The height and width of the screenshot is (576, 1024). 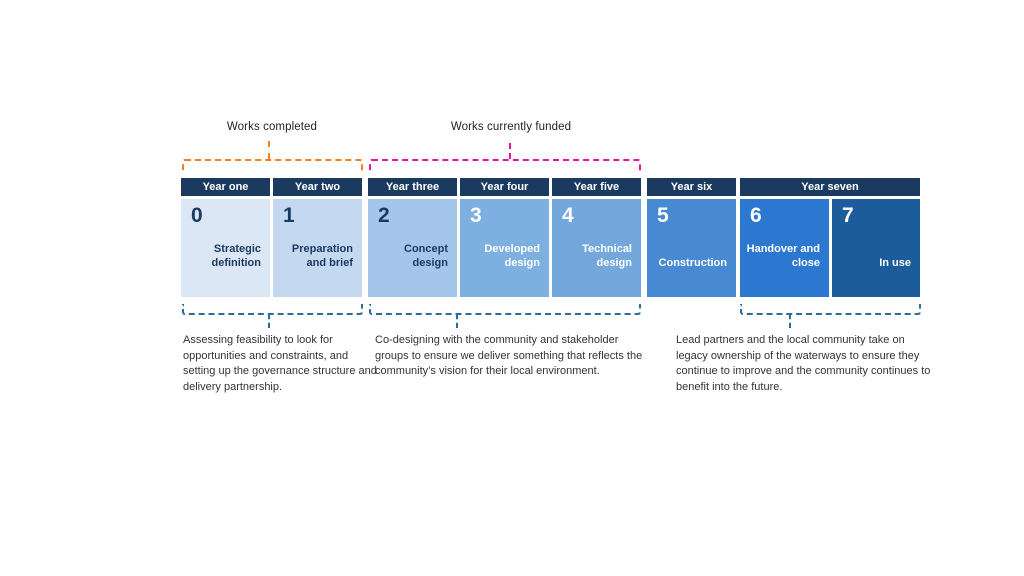 I want to click on stage-7-in-use: 7 In use, so click(x=876, y=248).